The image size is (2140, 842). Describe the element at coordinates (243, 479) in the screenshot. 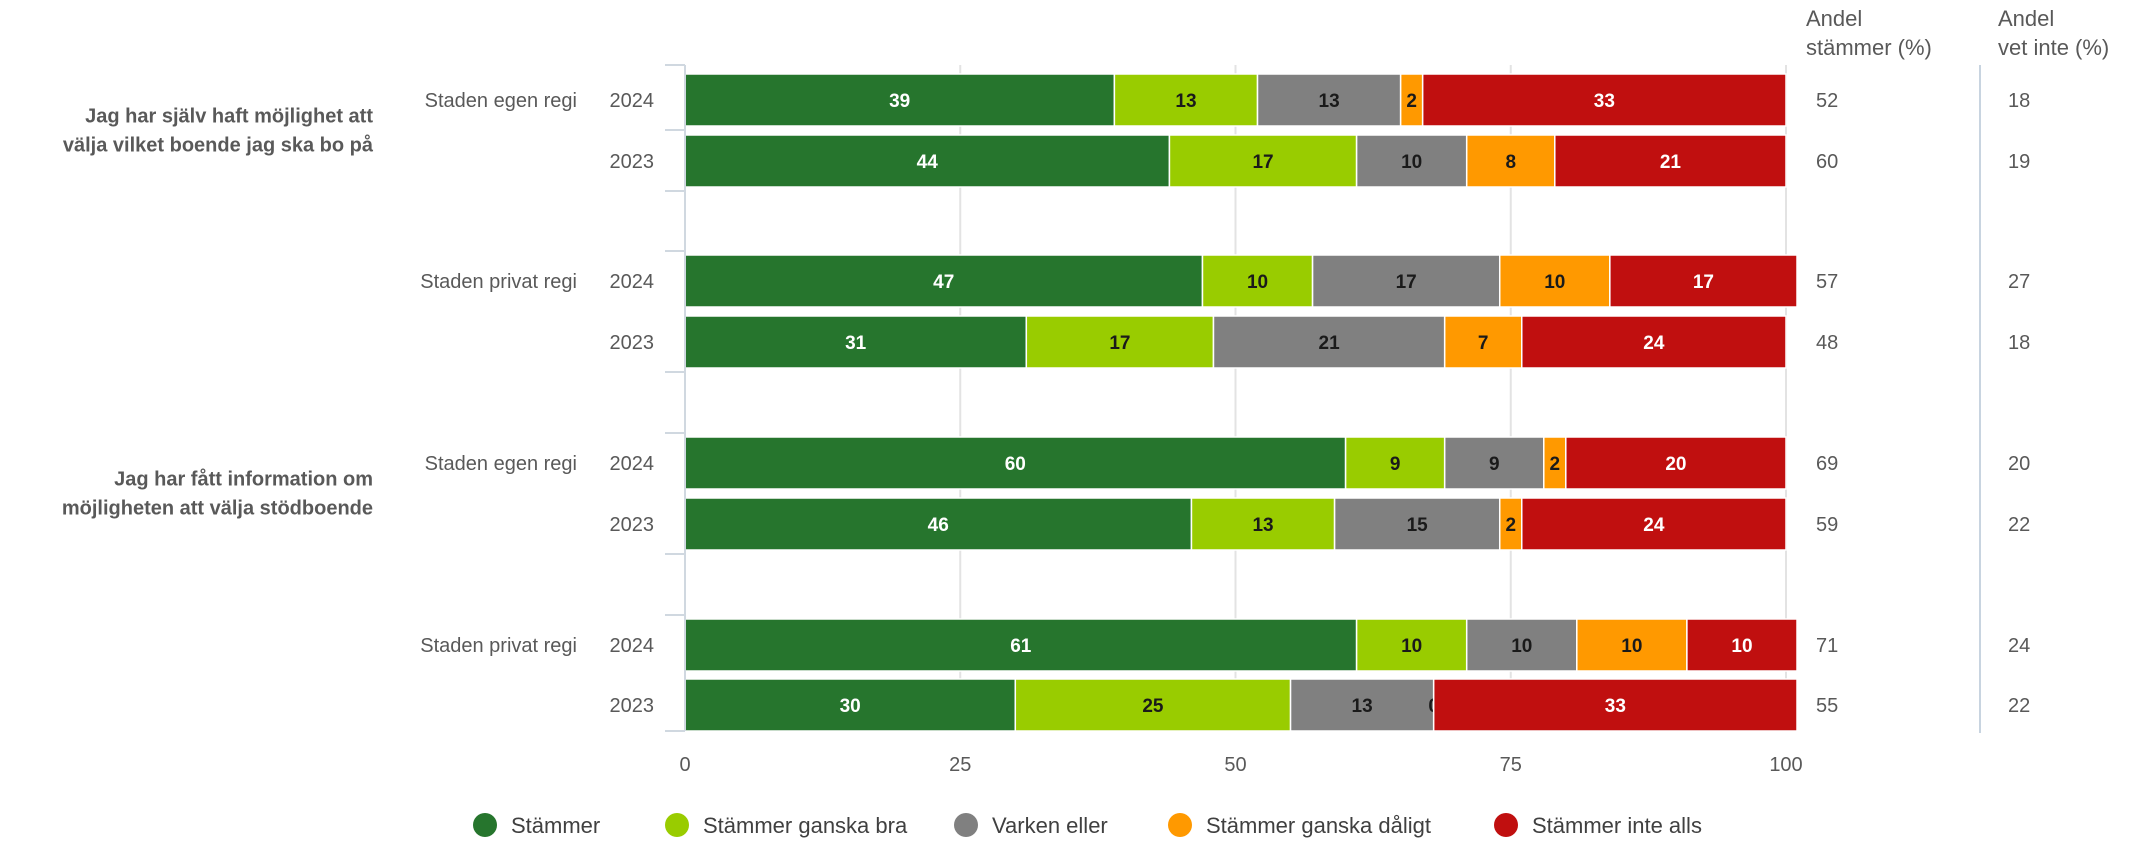

I see `question-label: Jag har fått information om` at that location.